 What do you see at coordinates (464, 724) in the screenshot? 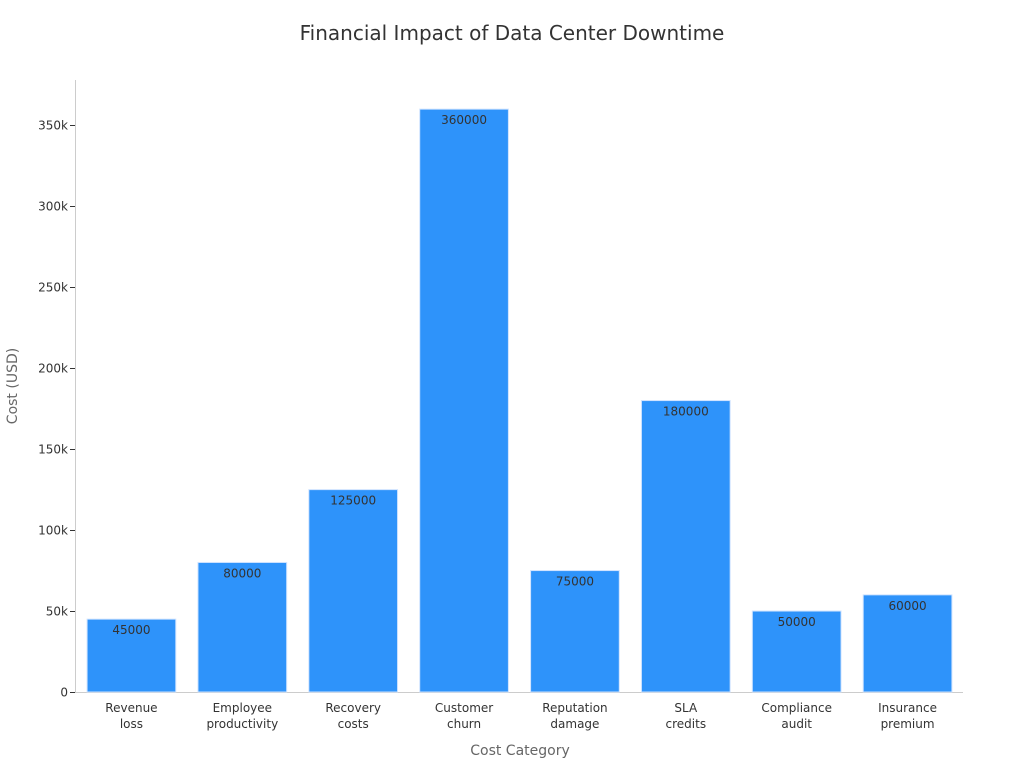
I see `x-tick-label: churn` at bounding box center [464, 724].